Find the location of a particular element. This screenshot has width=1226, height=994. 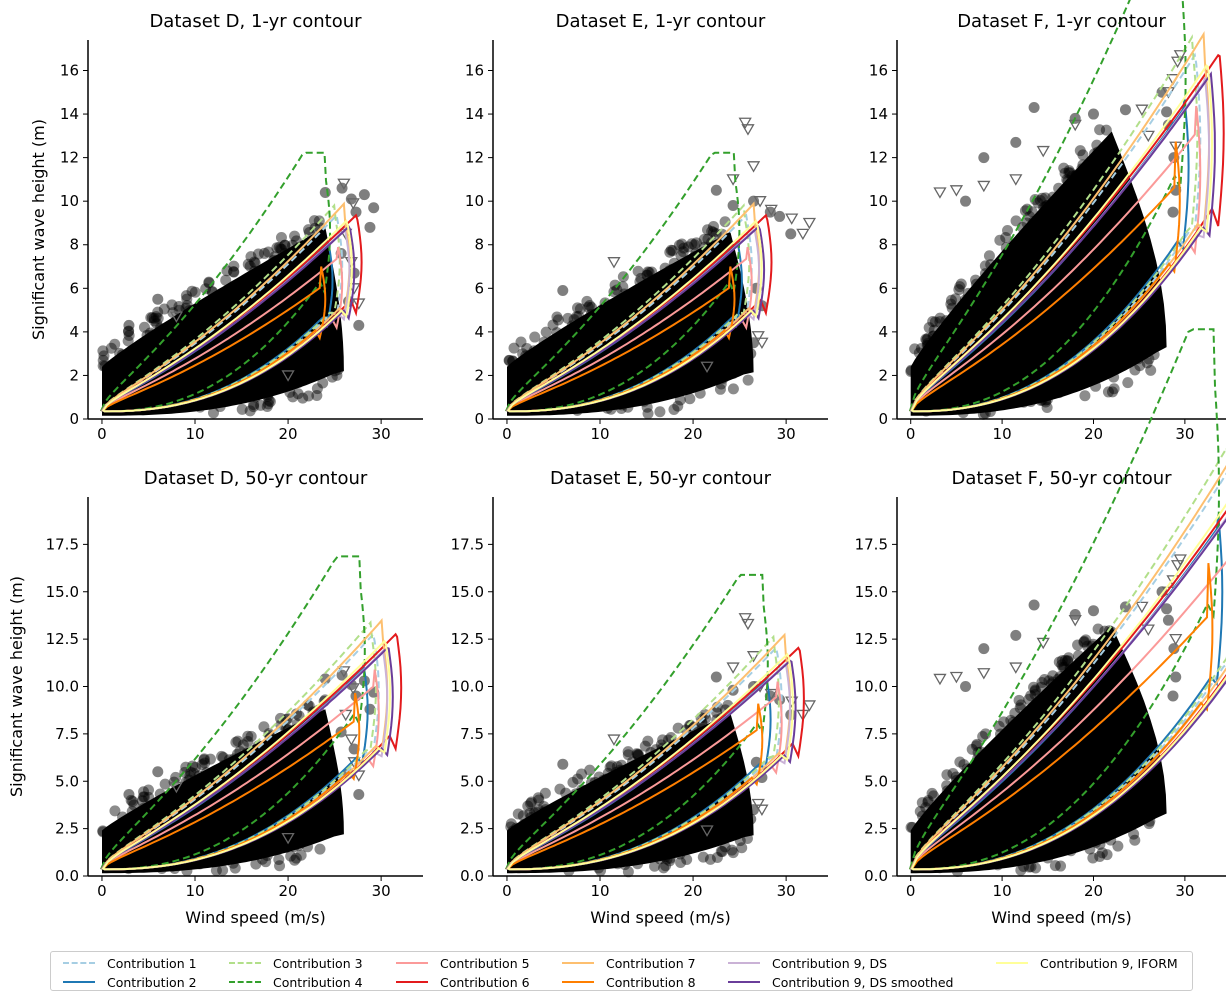

legend-entry: Contribution 5 is located at coordinates (463, 963).